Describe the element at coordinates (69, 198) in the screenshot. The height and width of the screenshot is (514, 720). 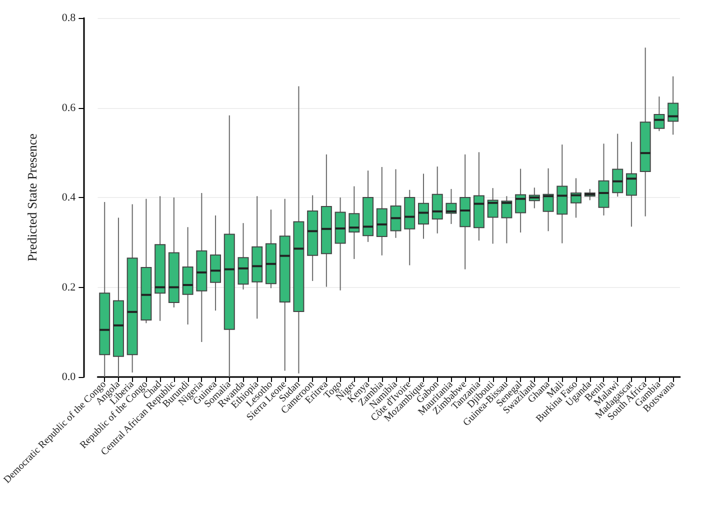
I see `y-tick-label: 0.4` at that location.